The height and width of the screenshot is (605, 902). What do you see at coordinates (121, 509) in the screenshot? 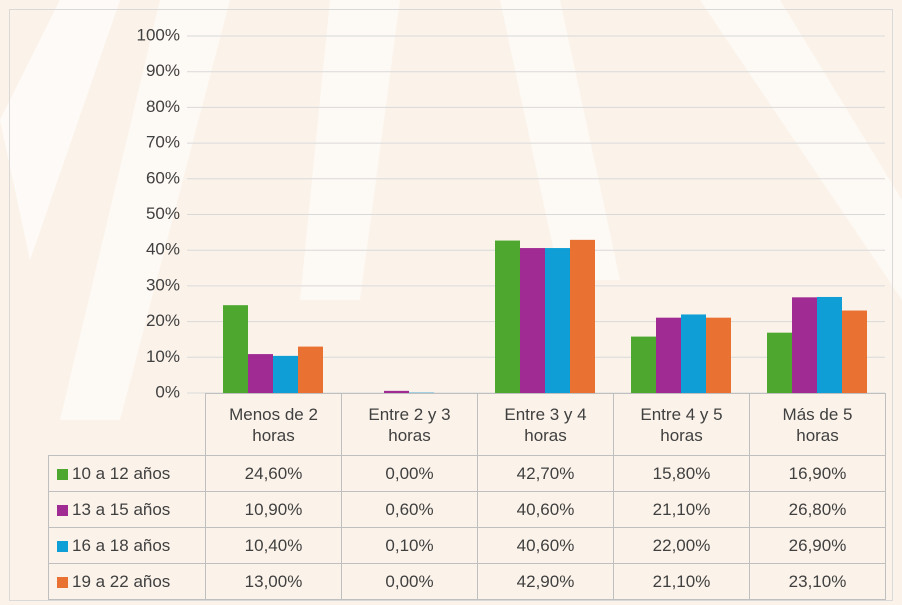
I see `legend-label: 13 a 15 años` at bounding box center [121, 509].